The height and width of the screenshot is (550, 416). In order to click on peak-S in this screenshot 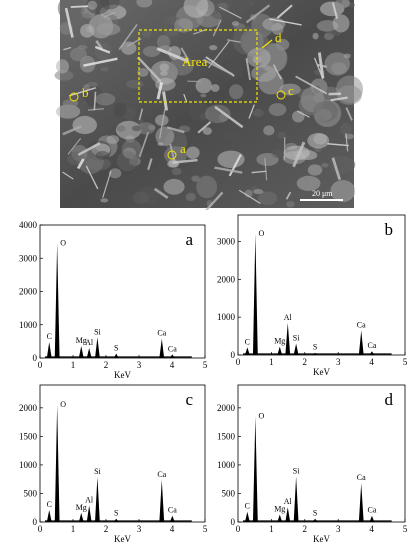, I will do `click(315, 520)`.